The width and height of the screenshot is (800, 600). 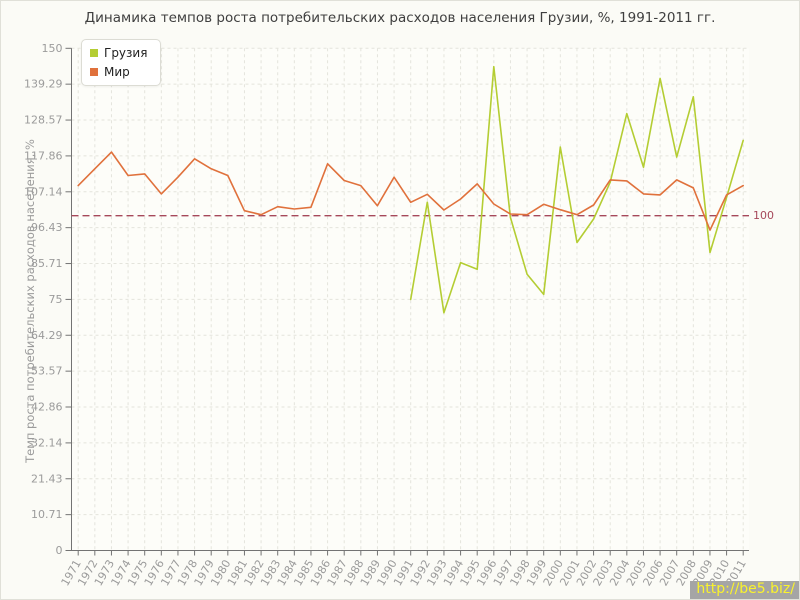 I want to click on legend-label-world: Мир, so click(x=117, y=72).